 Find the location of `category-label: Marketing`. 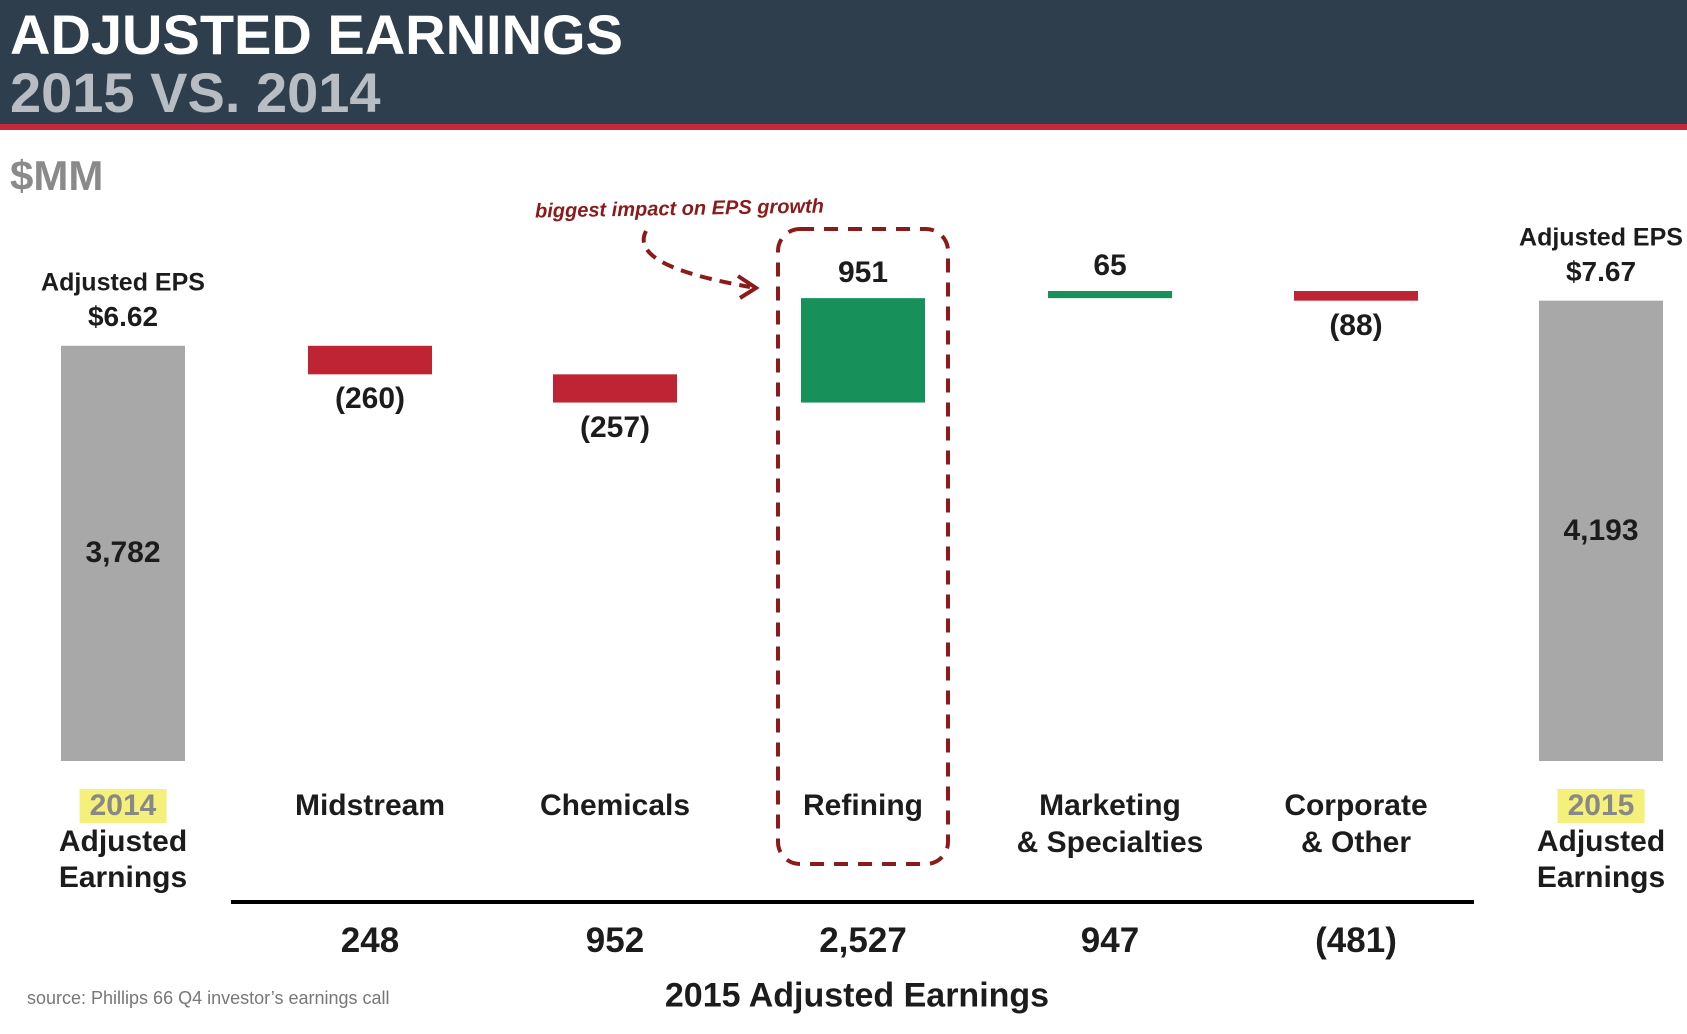

category-label: Marketing is located at coordinates (1110, 805).